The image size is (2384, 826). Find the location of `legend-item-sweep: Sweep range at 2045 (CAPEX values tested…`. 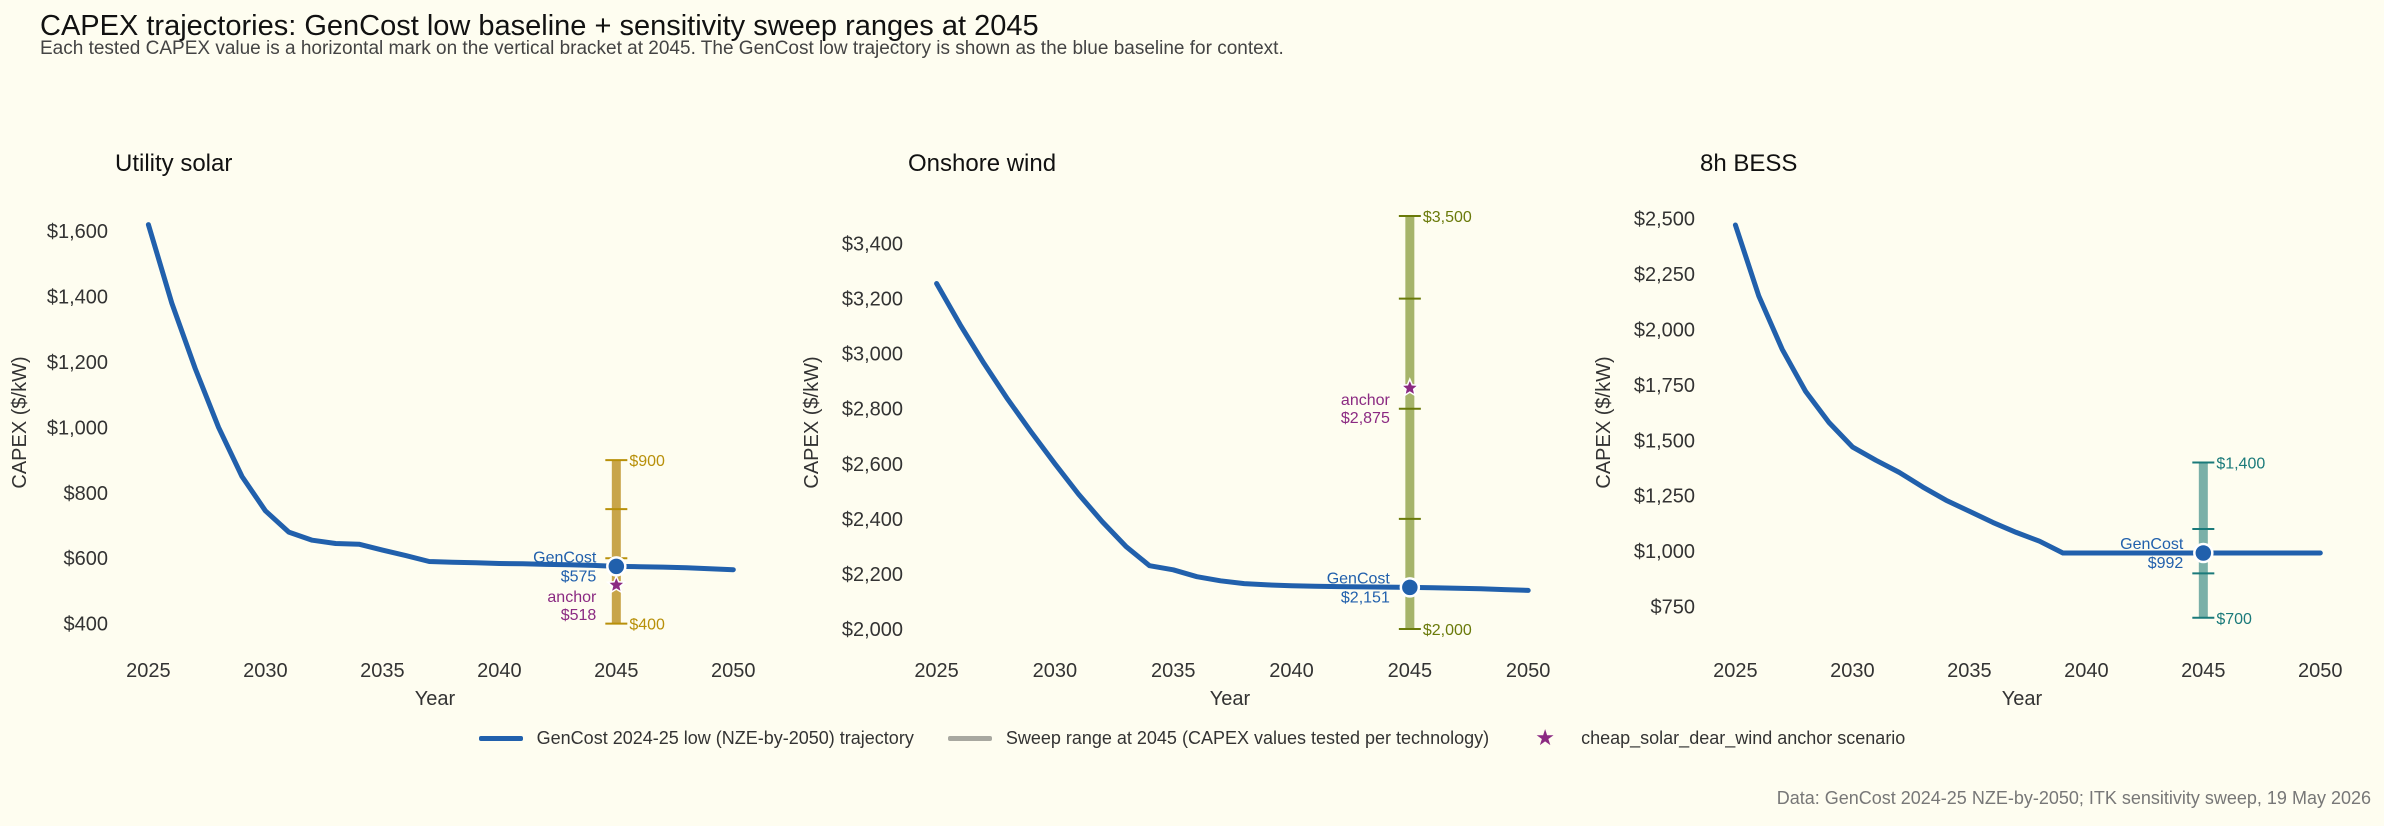

legend-item-sweep: Sweep range at 2045 (CAPEX values tested… is located at coordinates (1218, 738).